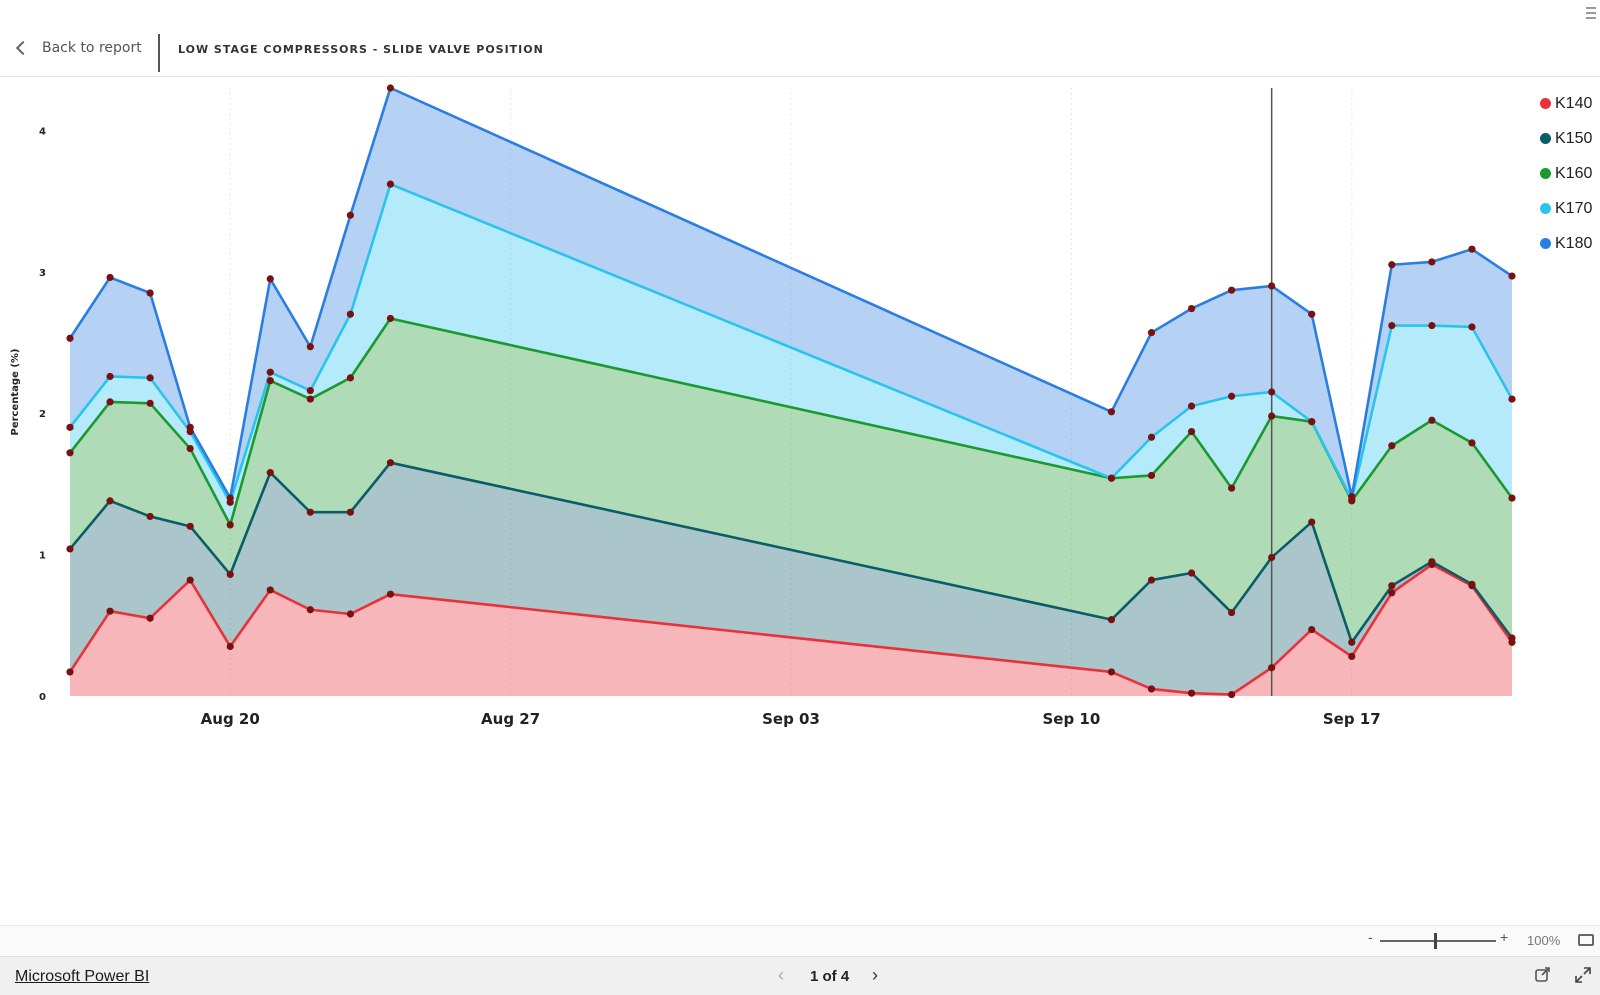  What do you see at coordinates (791, 719) in the screenshot?
I see `x-tick-label: Sep 03` at bounding box center [791, 719].